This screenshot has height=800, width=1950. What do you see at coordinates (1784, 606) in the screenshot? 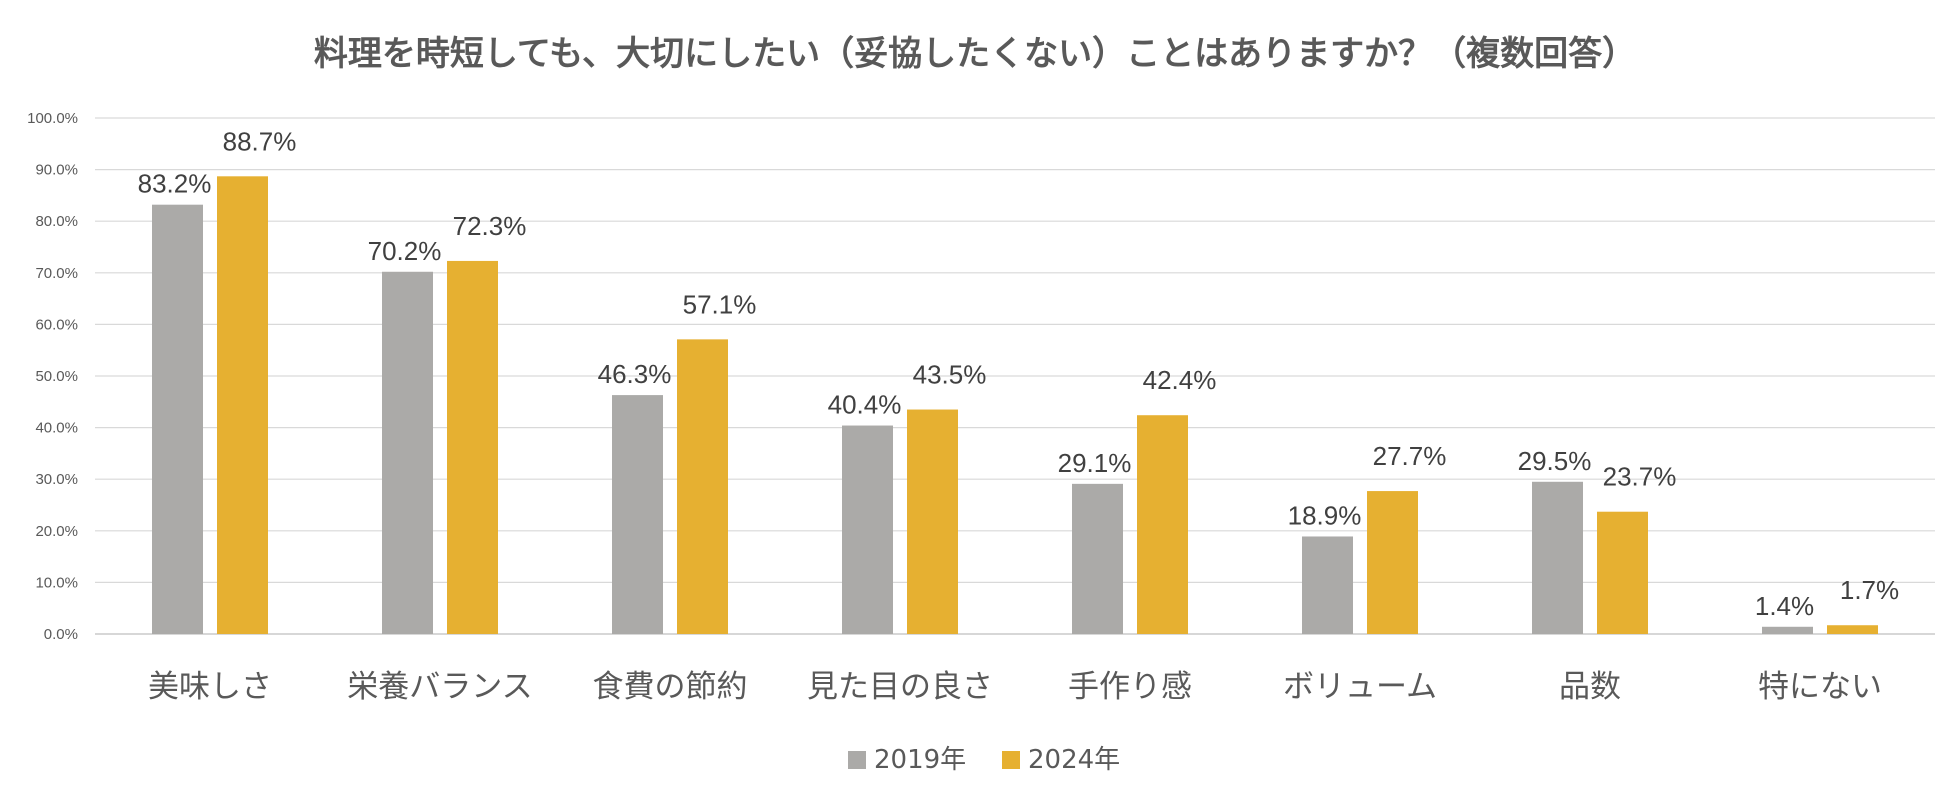
I see `data-label: 1.4%` at bounding box center [1784, 606].